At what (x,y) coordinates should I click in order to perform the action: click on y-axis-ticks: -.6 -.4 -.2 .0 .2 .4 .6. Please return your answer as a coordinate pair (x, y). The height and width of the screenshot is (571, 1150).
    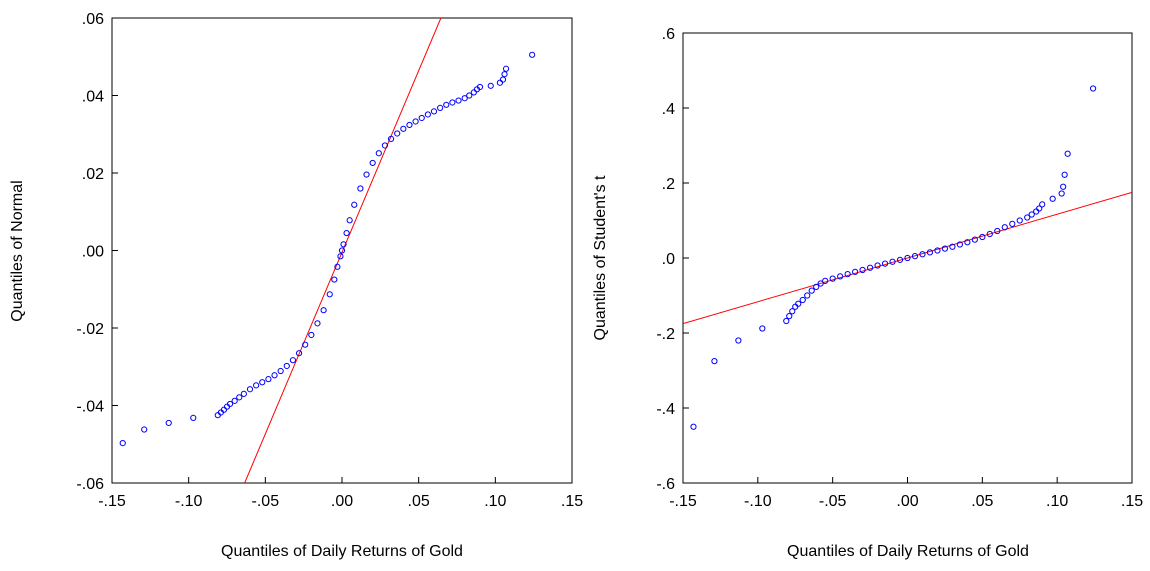
    Looking at the image, I should click on (672, 259).